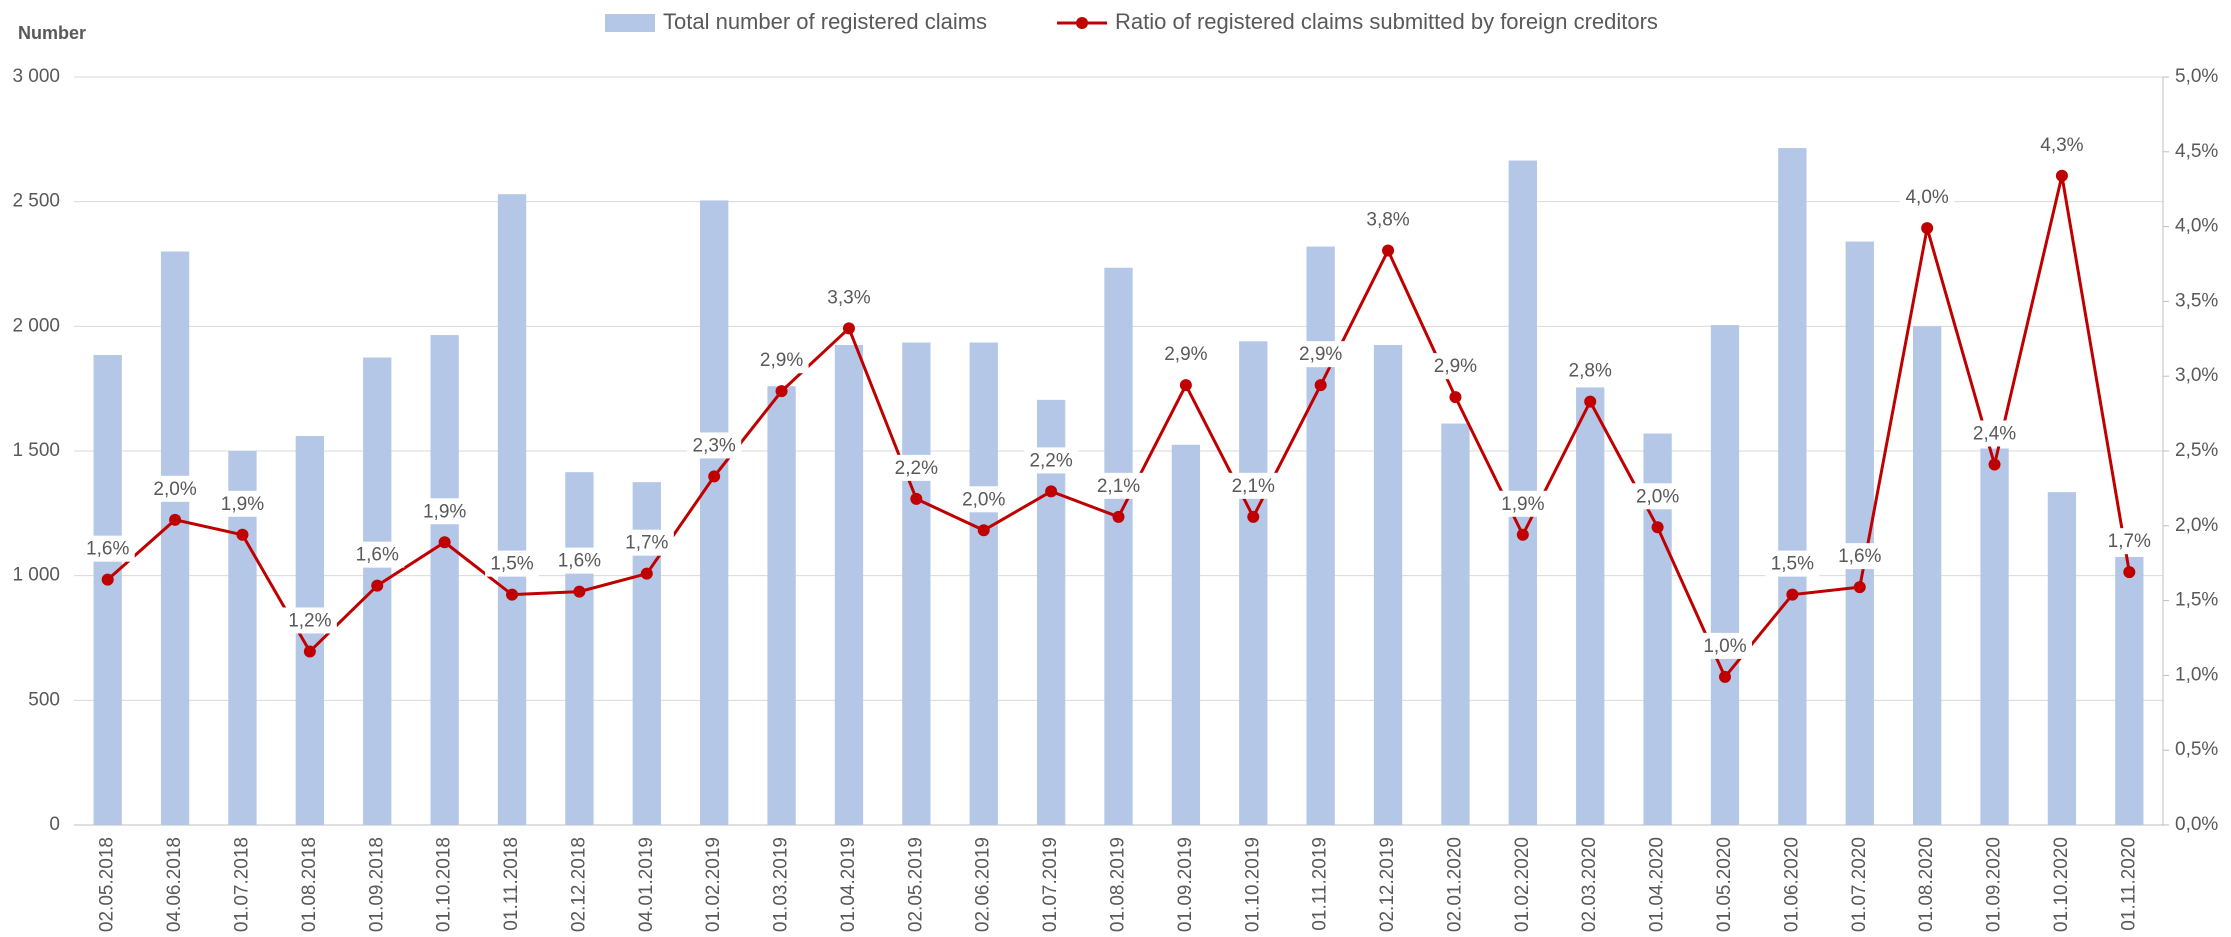 The image size is (2231, 937). I want to click on x-tick-label: 01.11.2020, so click(2128, 884).